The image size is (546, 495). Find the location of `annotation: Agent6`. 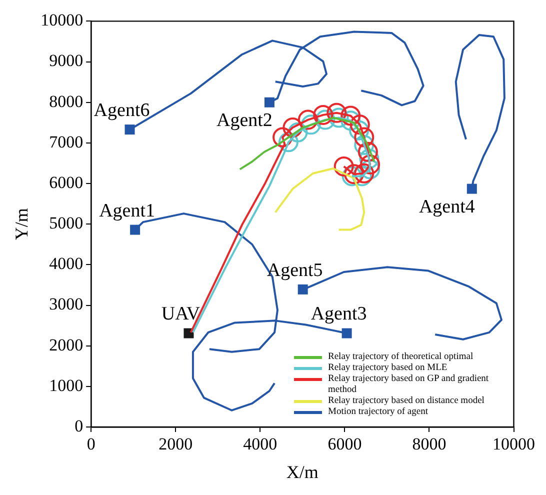

annotation: Agent6 is located at coordinates (122, 111).